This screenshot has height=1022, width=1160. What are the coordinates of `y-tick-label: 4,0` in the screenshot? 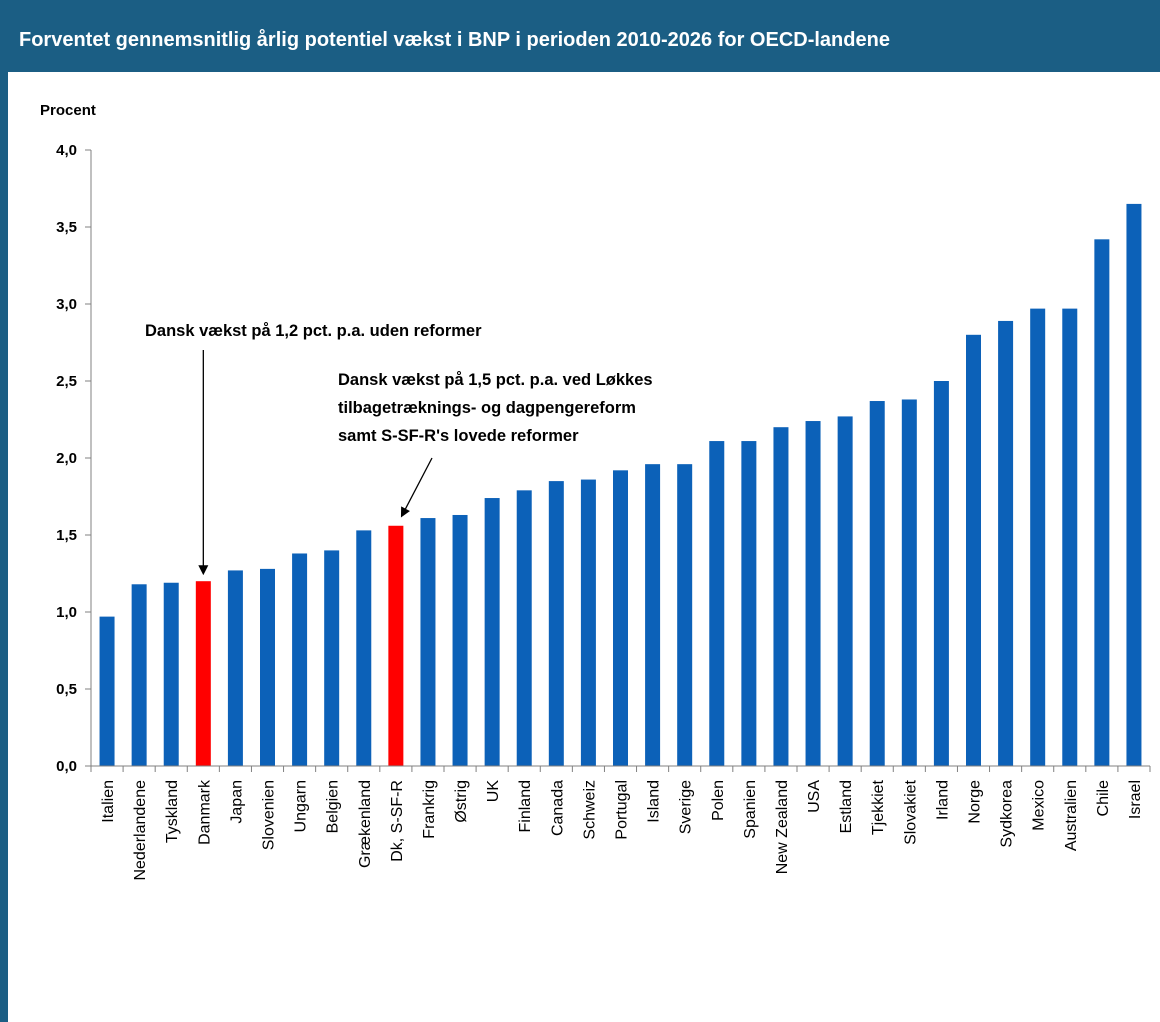 It's located at (66, 150).